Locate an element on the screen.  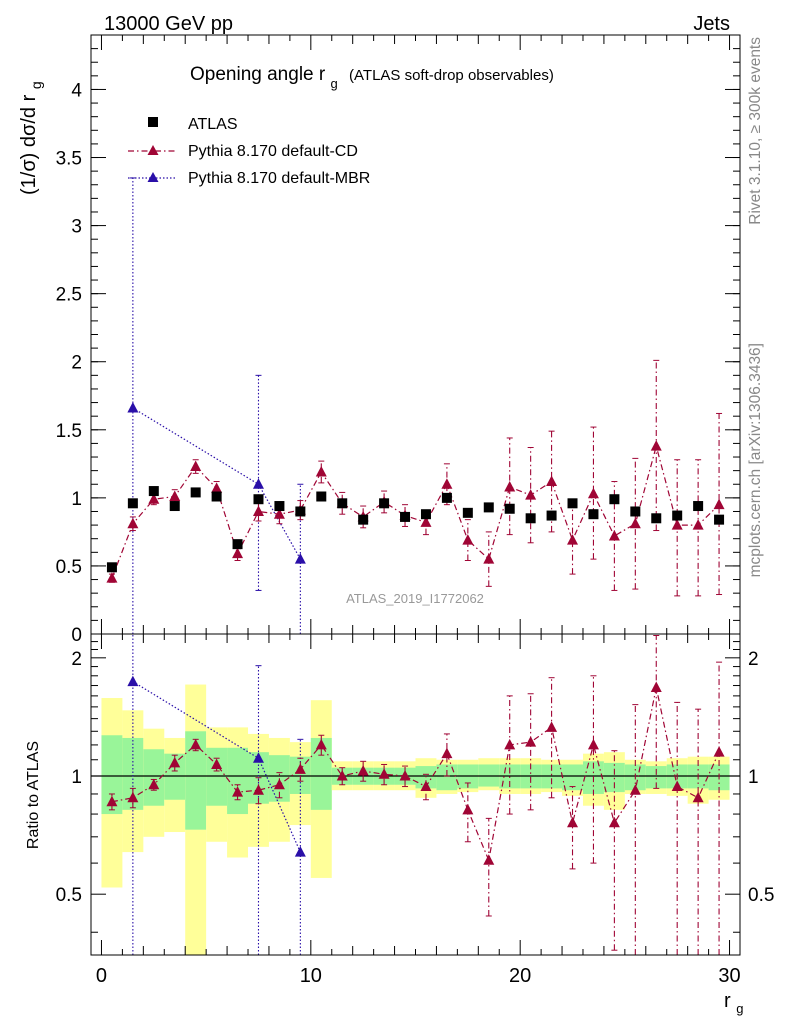
main-y-label-text: (1/σ) dσ/d r is located at coordinates (29, 144).